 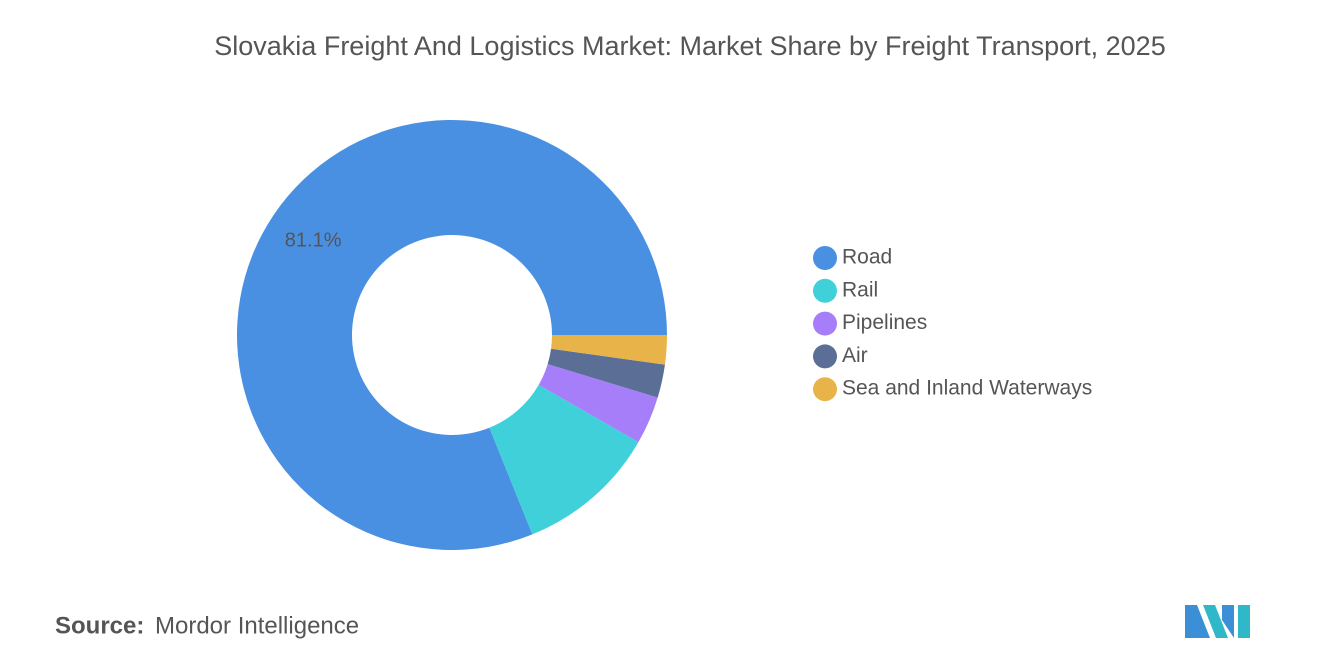 I want to click on legend-label: Sea and Inland Waterways, so click(x=967, y=388).